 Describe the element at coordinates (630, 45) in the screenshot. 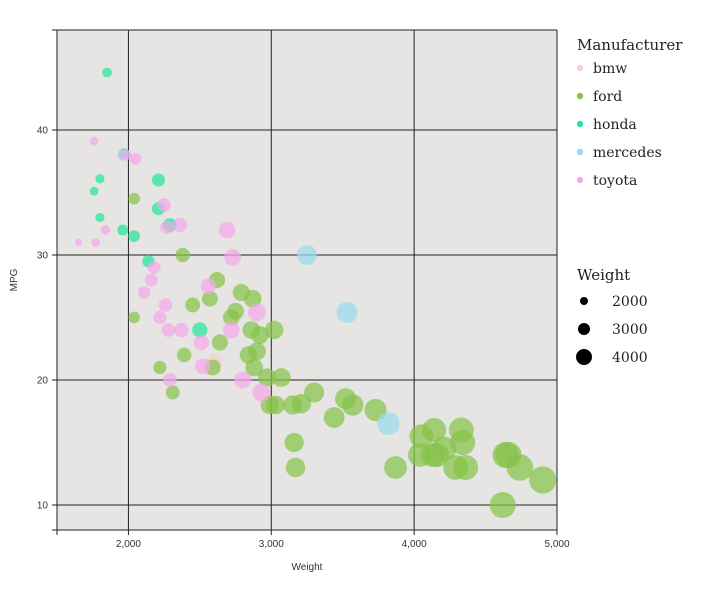

I see `legend-manufacturer-title: Manufacturer` at that location.